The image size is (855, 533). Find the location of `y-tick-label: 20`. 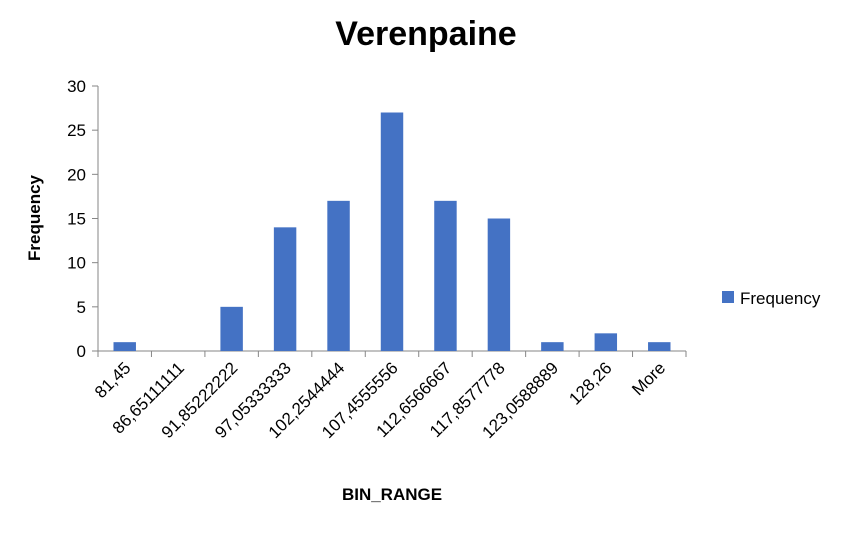

y-tick-label: 20 is located at coordinates (76, 174).